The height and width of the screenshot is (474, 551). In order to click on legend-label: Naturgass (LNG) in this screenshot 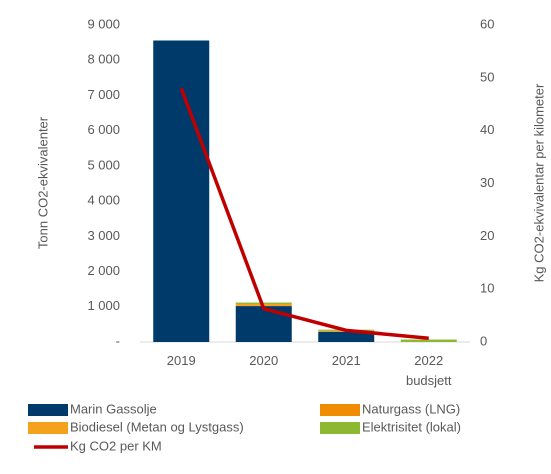, I will do `click(411, 408)`.